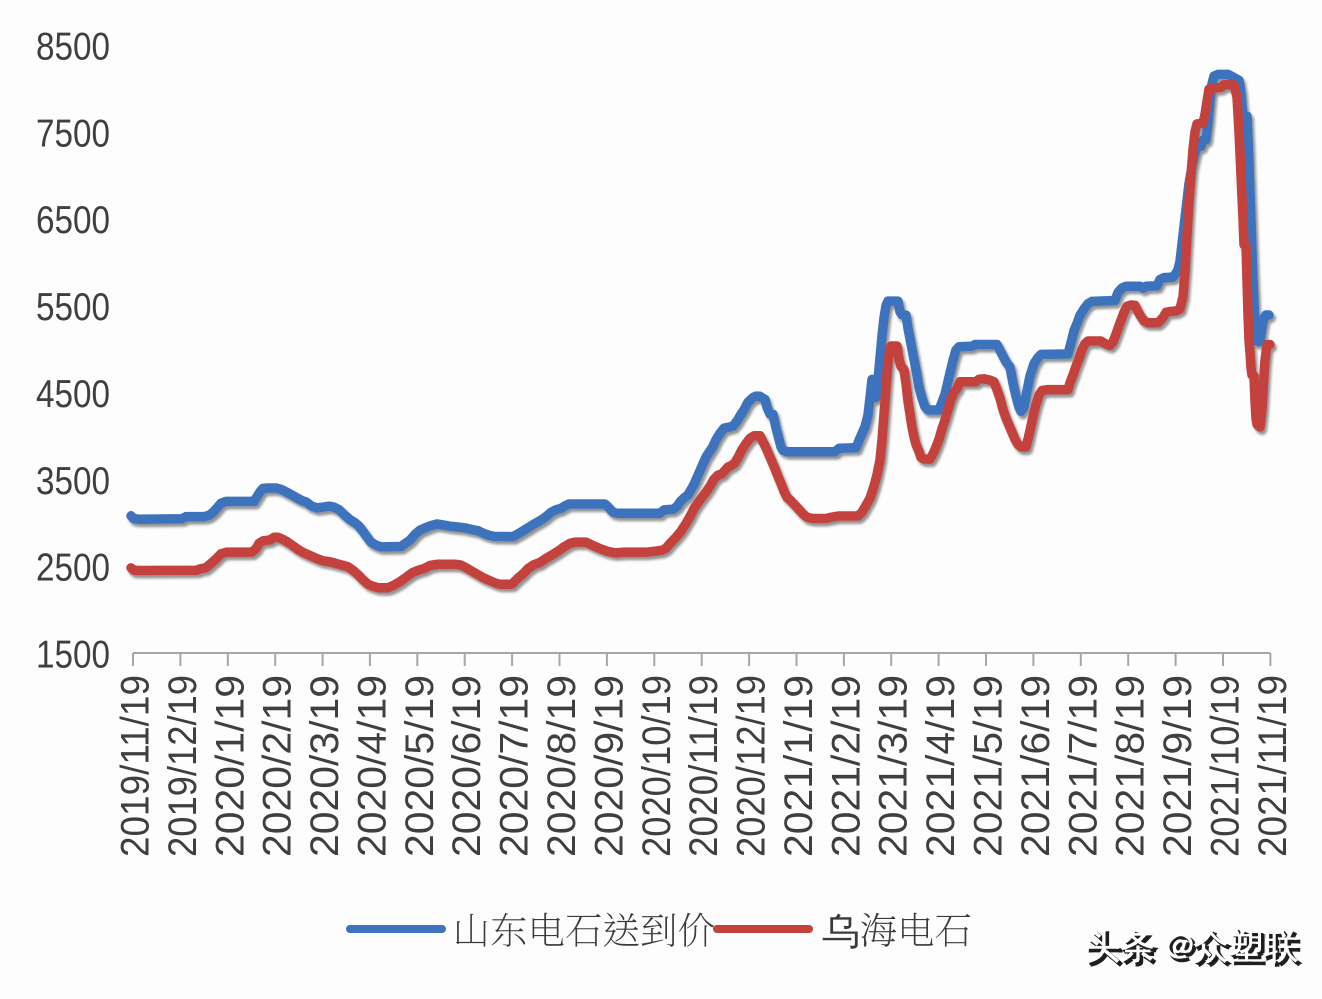 The image size is (1322, 999). I want to click on svg-text: 2019/12/19, so click(183, 766).